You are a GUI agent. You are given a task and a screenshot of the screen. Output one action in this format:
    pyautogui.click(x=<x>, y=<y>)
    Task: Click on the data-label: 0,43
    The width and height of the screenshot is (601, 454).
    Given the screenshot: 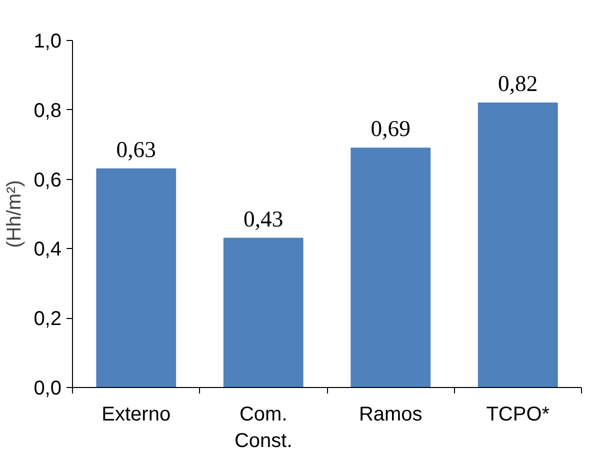 What is the action you would take?
    pyautogui.click(x=264, y=219)
    